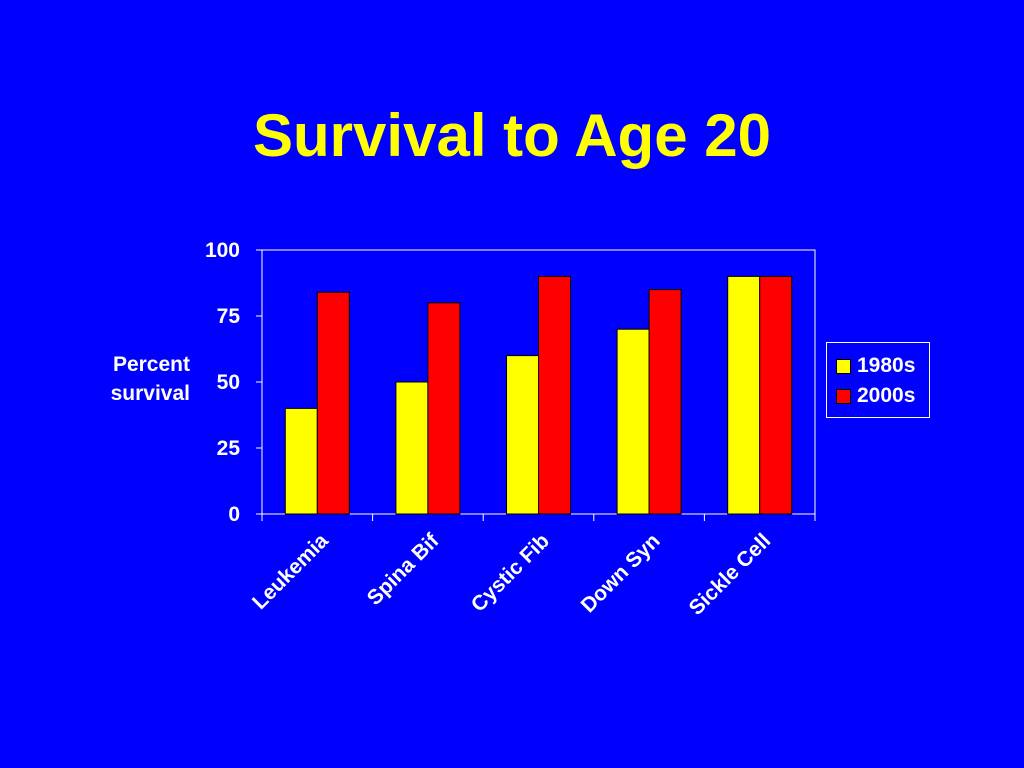 The image size is (1024, 768). Describe the element at coordinates (522, 435) in the screenshot. I see `bar-1980s-cystic-fib` at that location.